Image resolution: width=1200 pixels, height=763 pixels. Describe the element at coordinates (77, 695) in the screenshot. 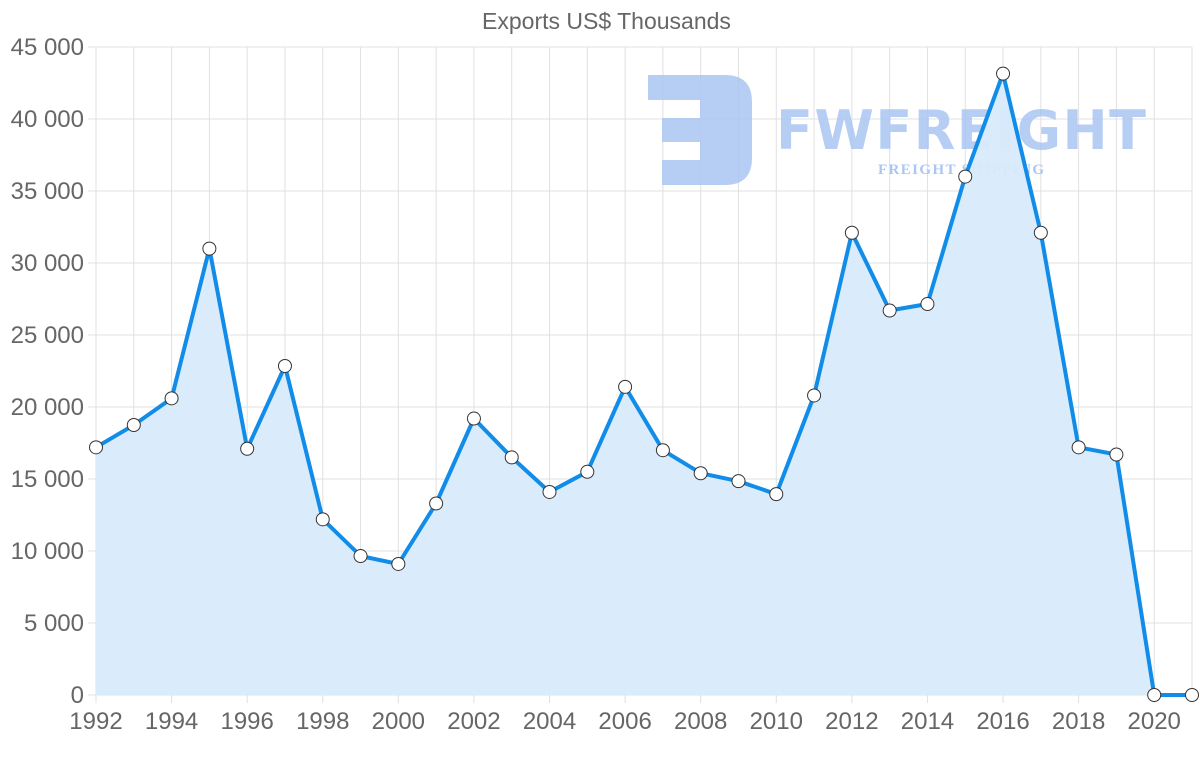

I see `y-tick-label: 0` at that location.